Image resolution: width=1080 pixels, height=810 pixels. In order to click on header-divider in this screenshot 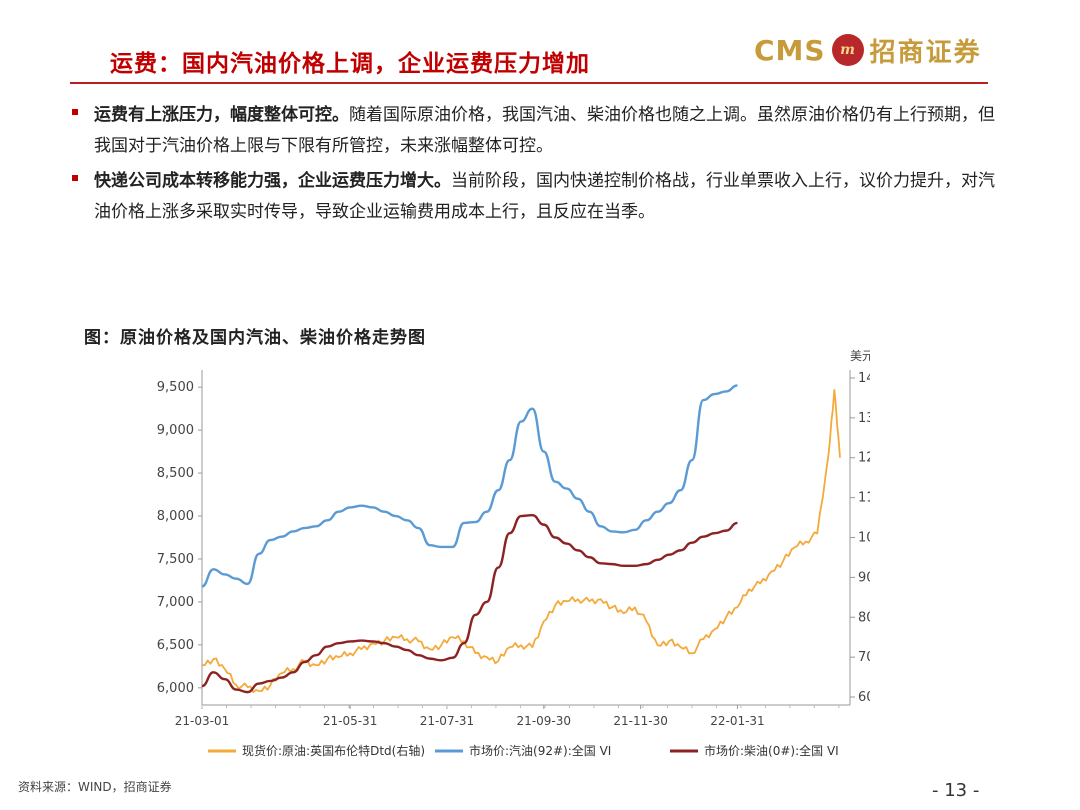, I will do `click(529, 83)`.